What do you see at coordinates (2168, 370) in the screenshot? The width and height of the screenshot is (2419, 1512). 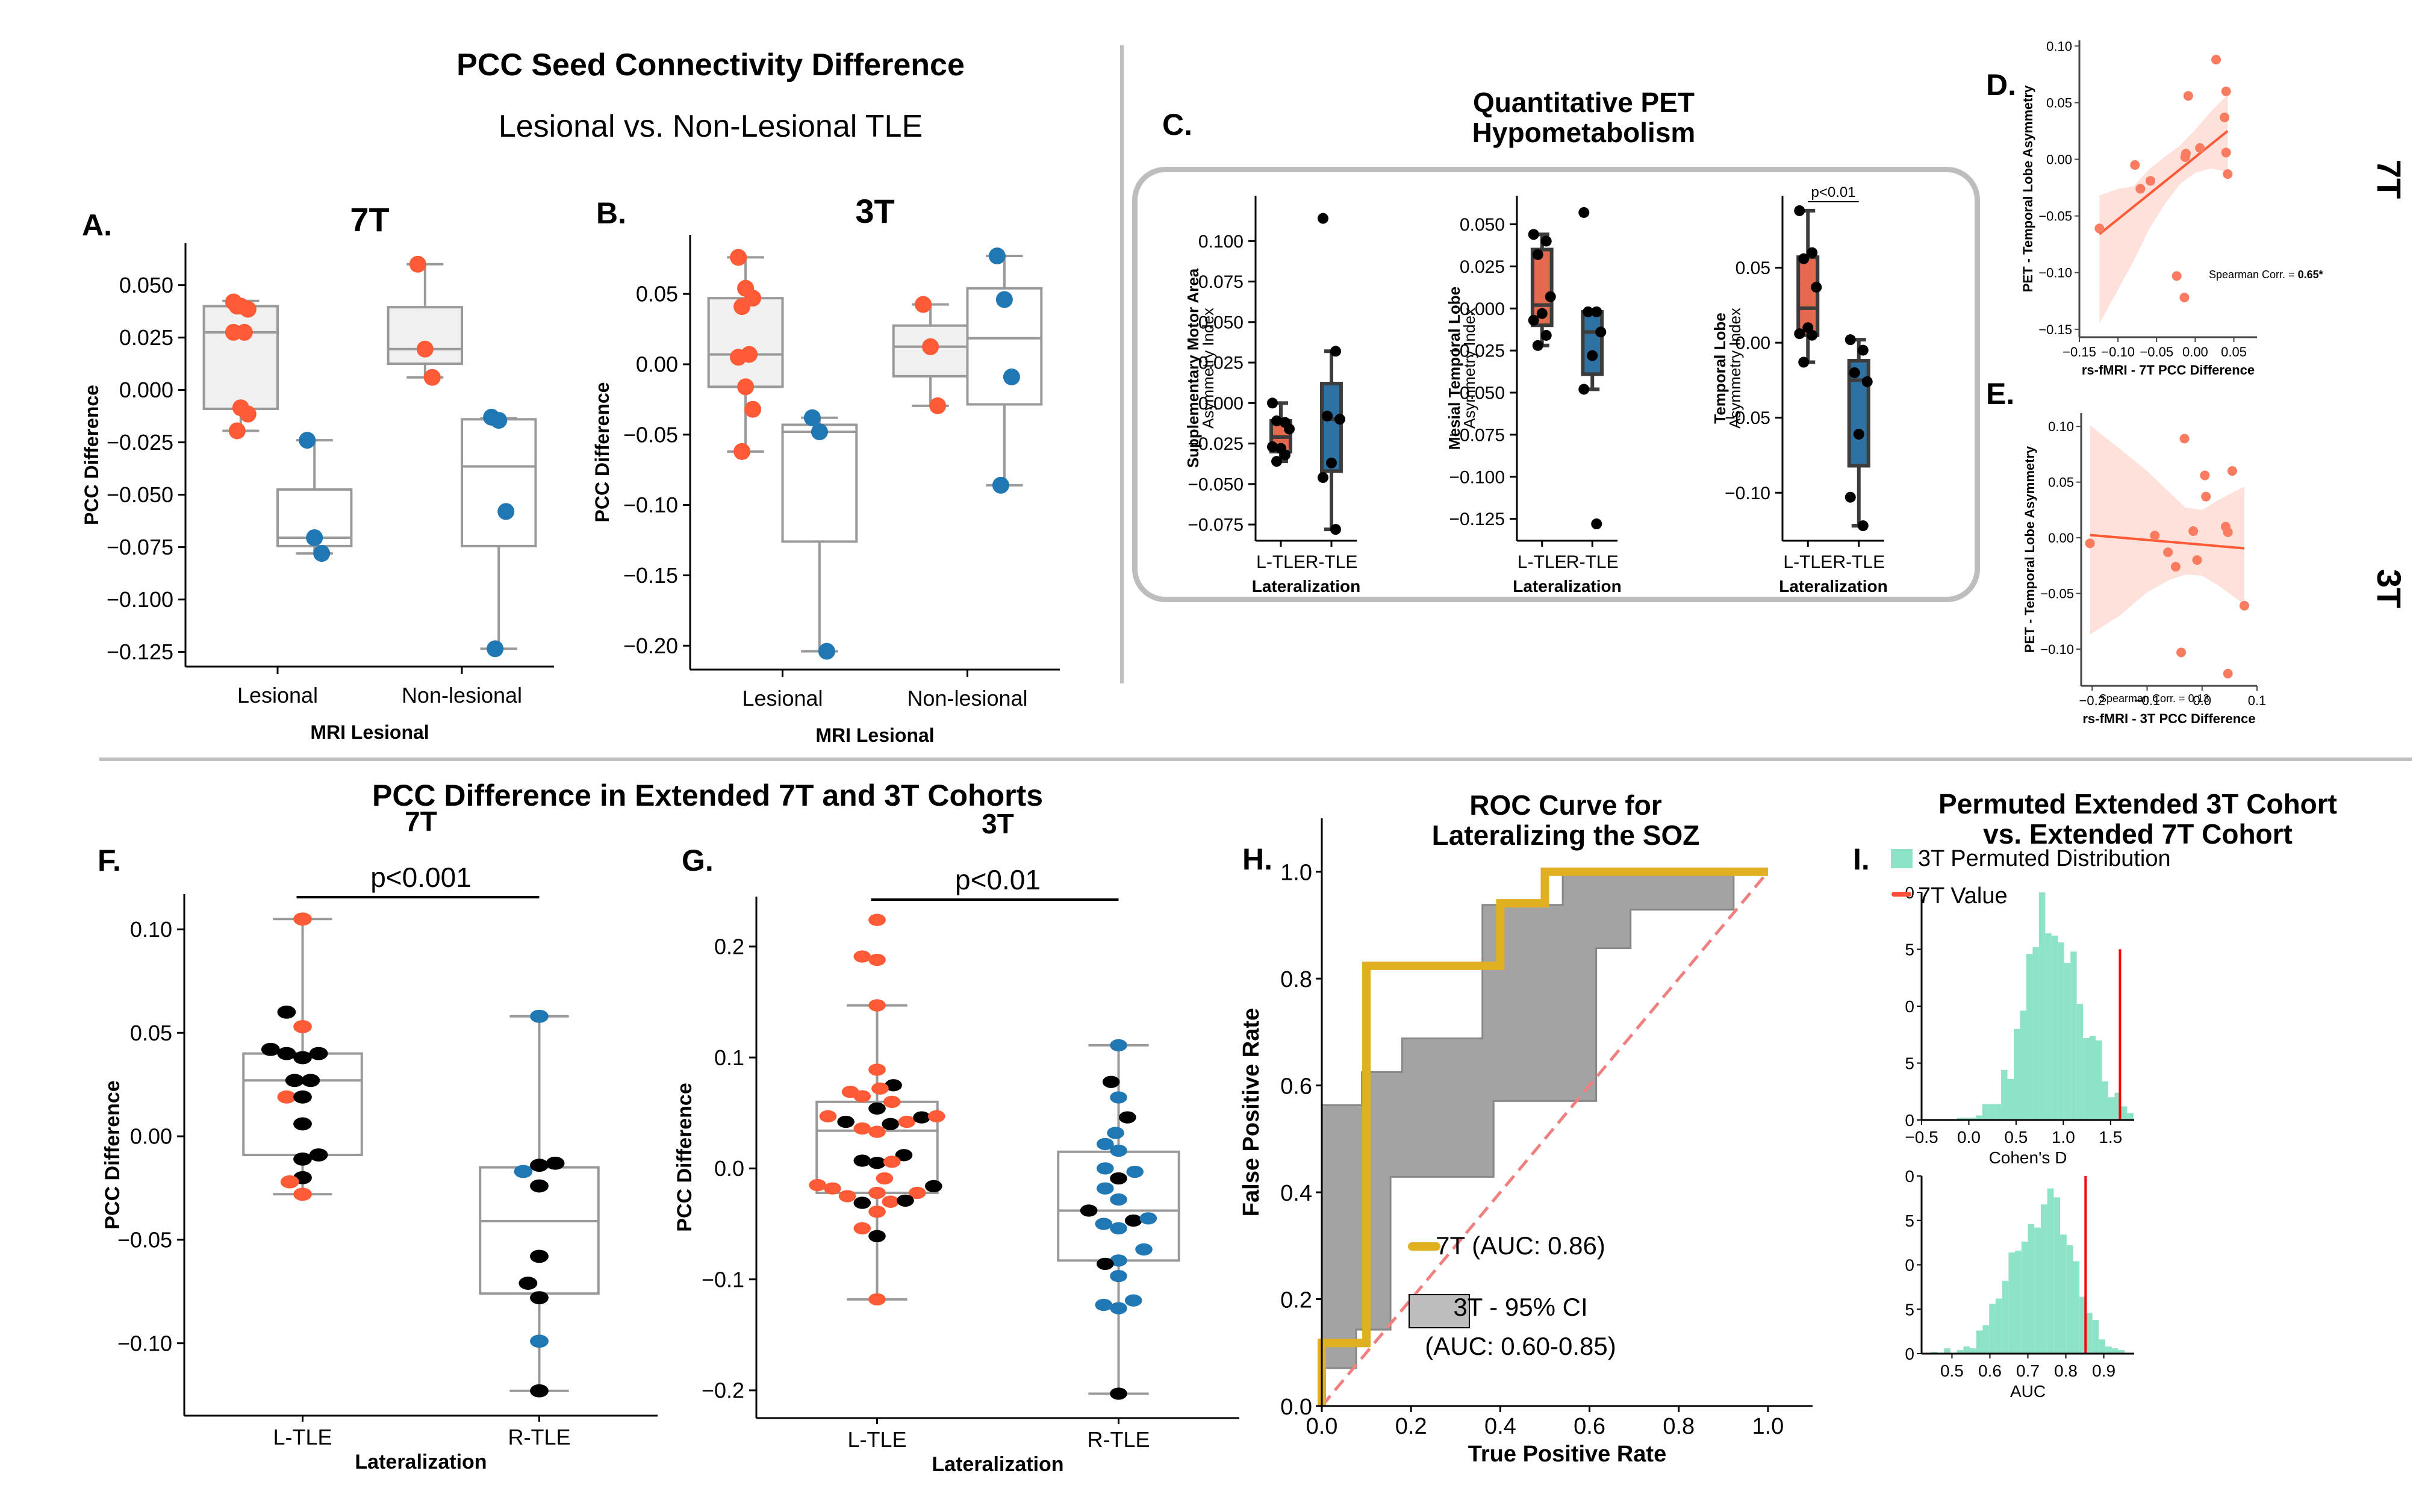 I see `x-axis-label: rs-fMRI - 7T PCC Difference` at bounding box center [2168, 370].